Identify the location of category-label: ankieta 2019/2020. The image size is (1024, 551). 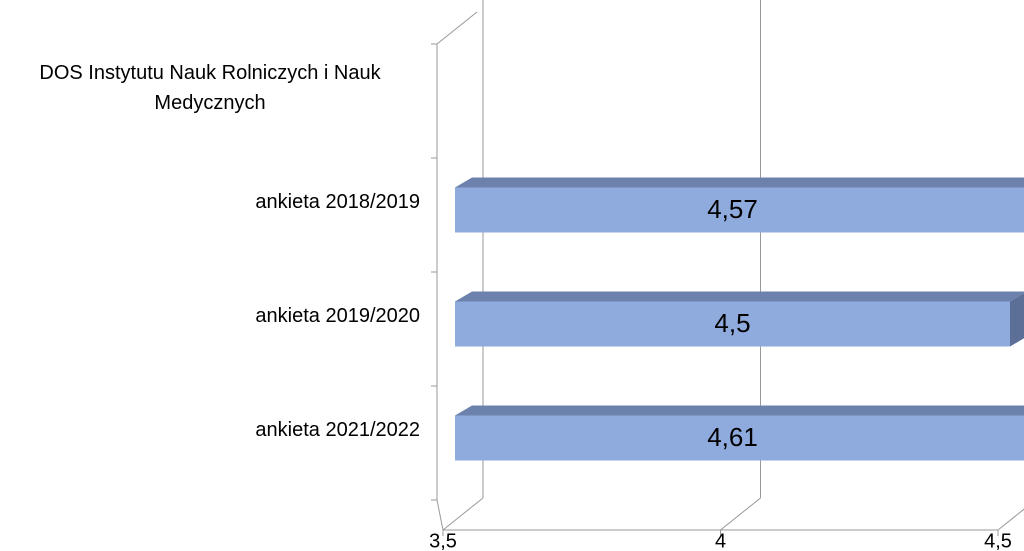
(210, 316).